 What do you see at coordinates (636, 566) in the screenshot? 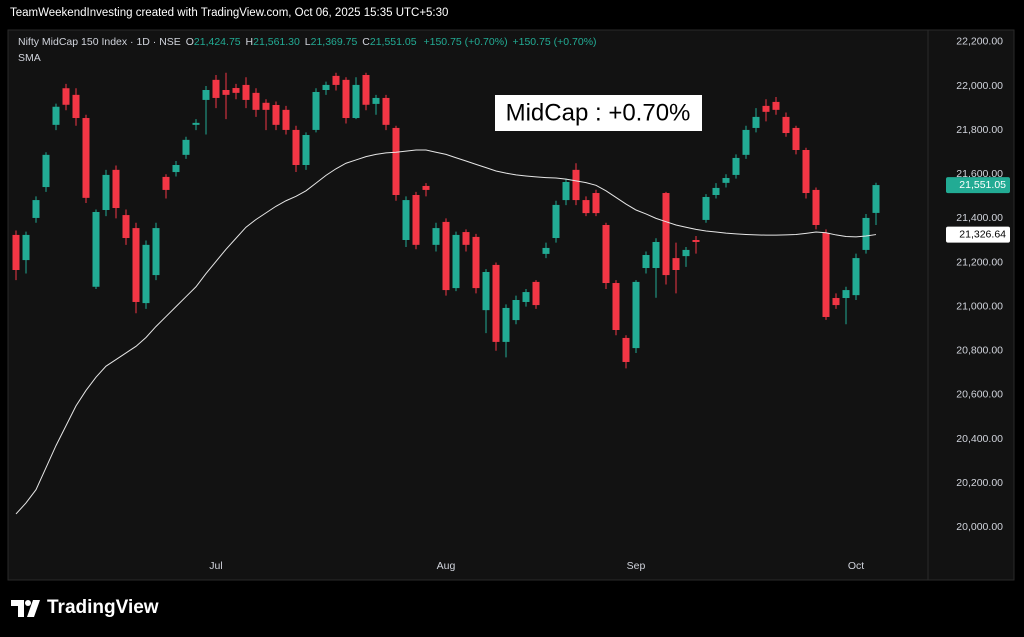
I see `x-tick-label: Sep` at bounding box center [636, 566].